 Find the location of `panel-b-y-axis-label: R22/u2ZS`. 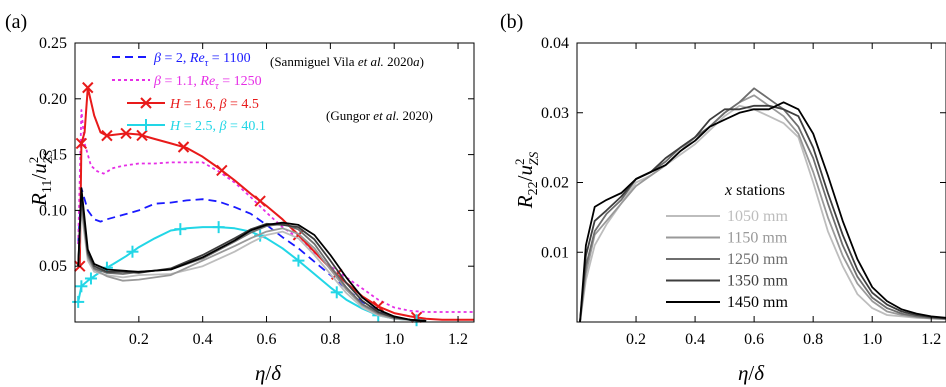

panel-b-y-axis-label: R22/u2ZS is located at coordinates (526, 180).